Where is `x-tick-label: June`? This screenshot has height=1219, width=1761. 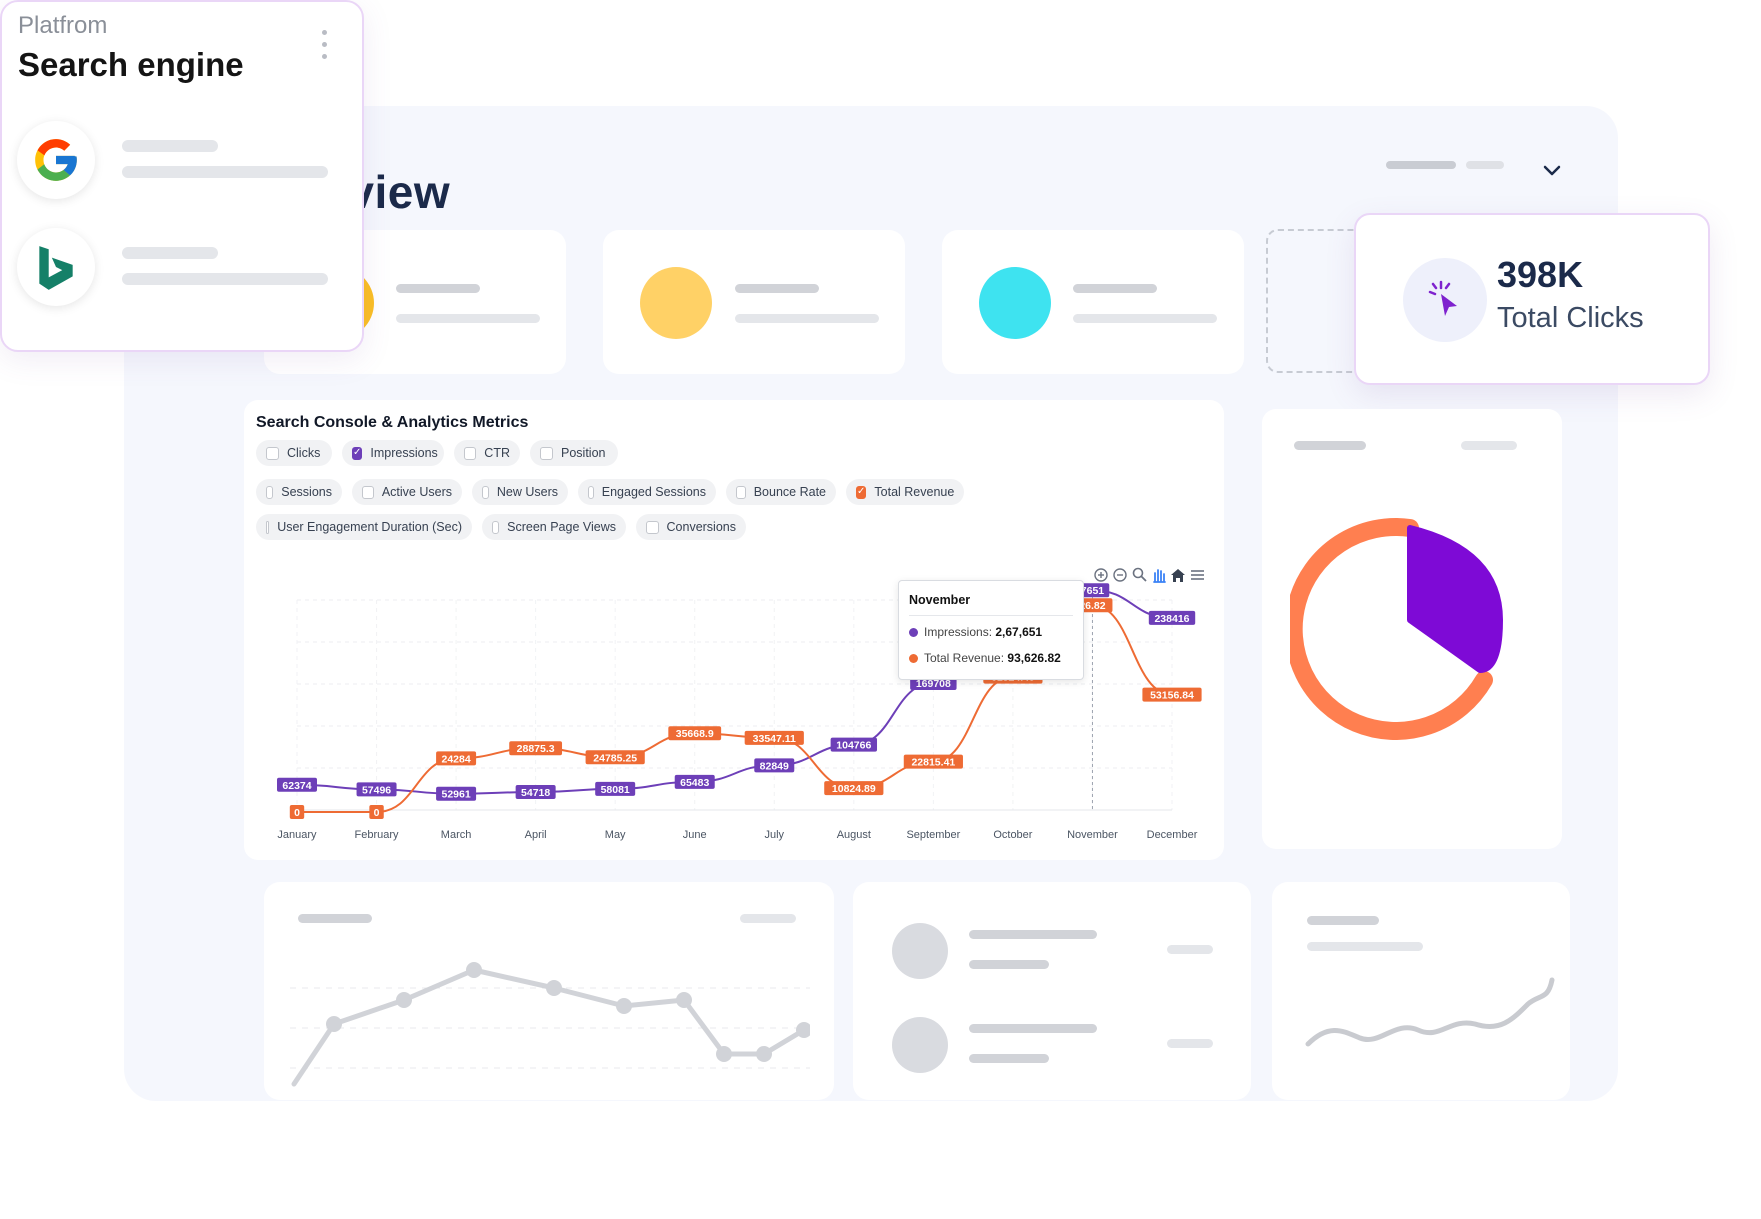
x-tick-label: June is located at coordinates (695, 835).